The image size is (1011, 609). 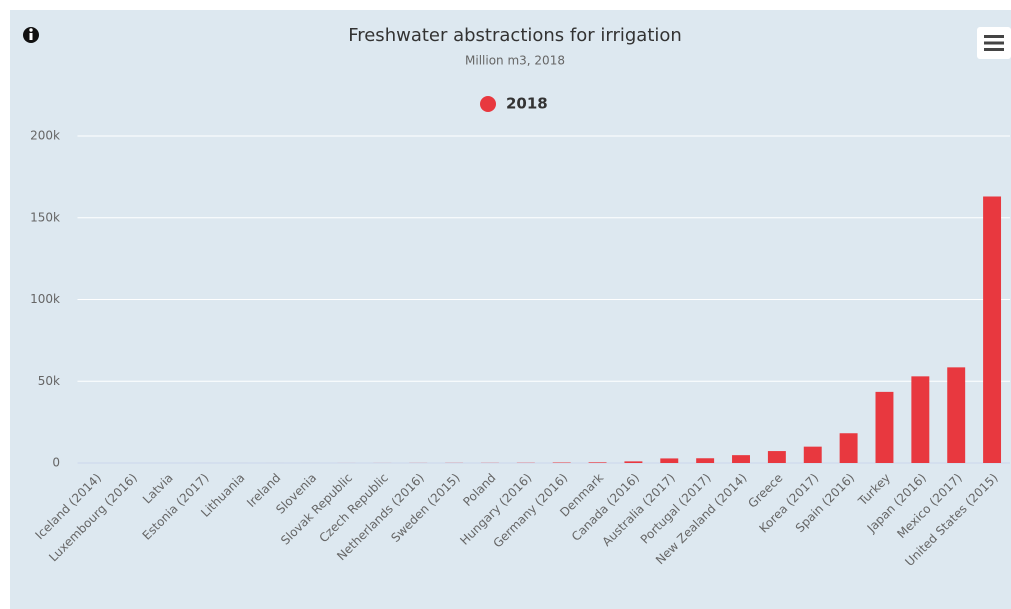 I want to click on info-icon-stem, so click(x=31, y=36).